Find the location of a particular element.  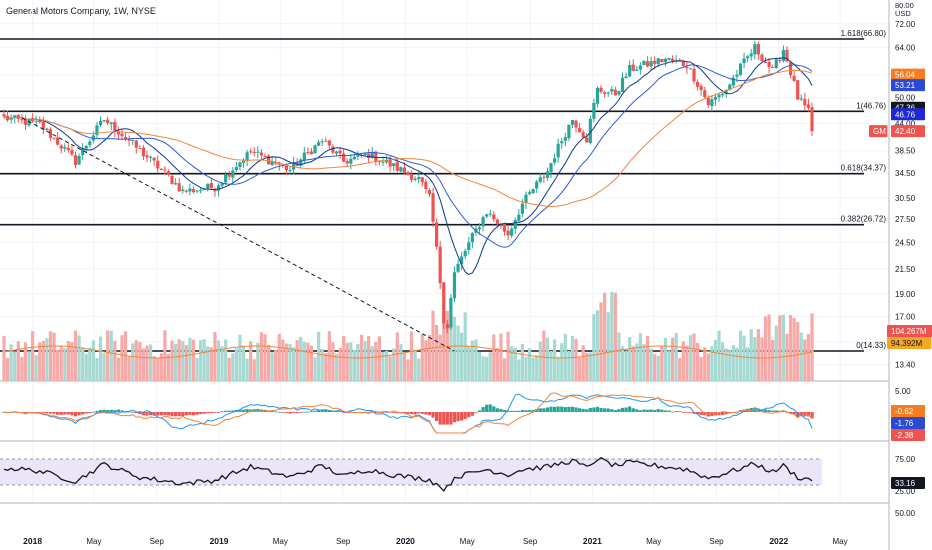

symbol-tag-bg is located at coordinates (878, 131).